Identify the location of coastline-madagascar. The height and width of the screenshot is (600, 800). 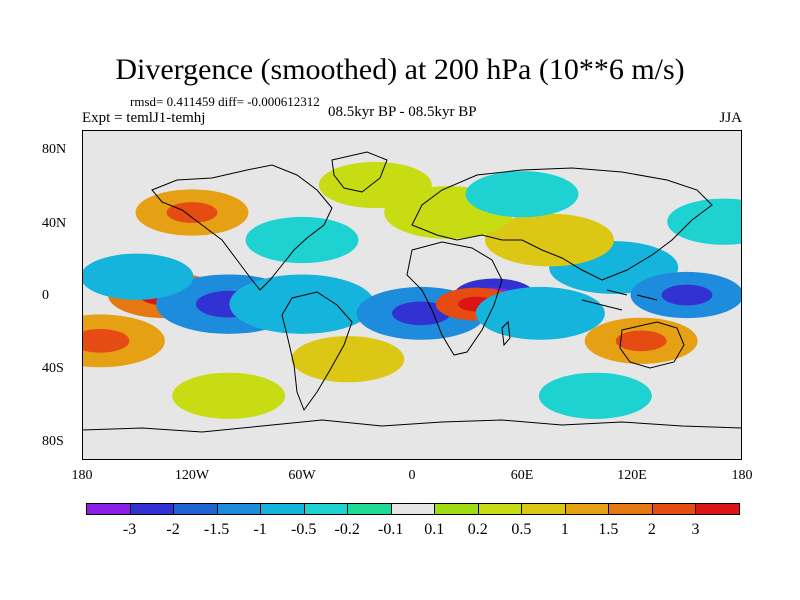
(506, 333).